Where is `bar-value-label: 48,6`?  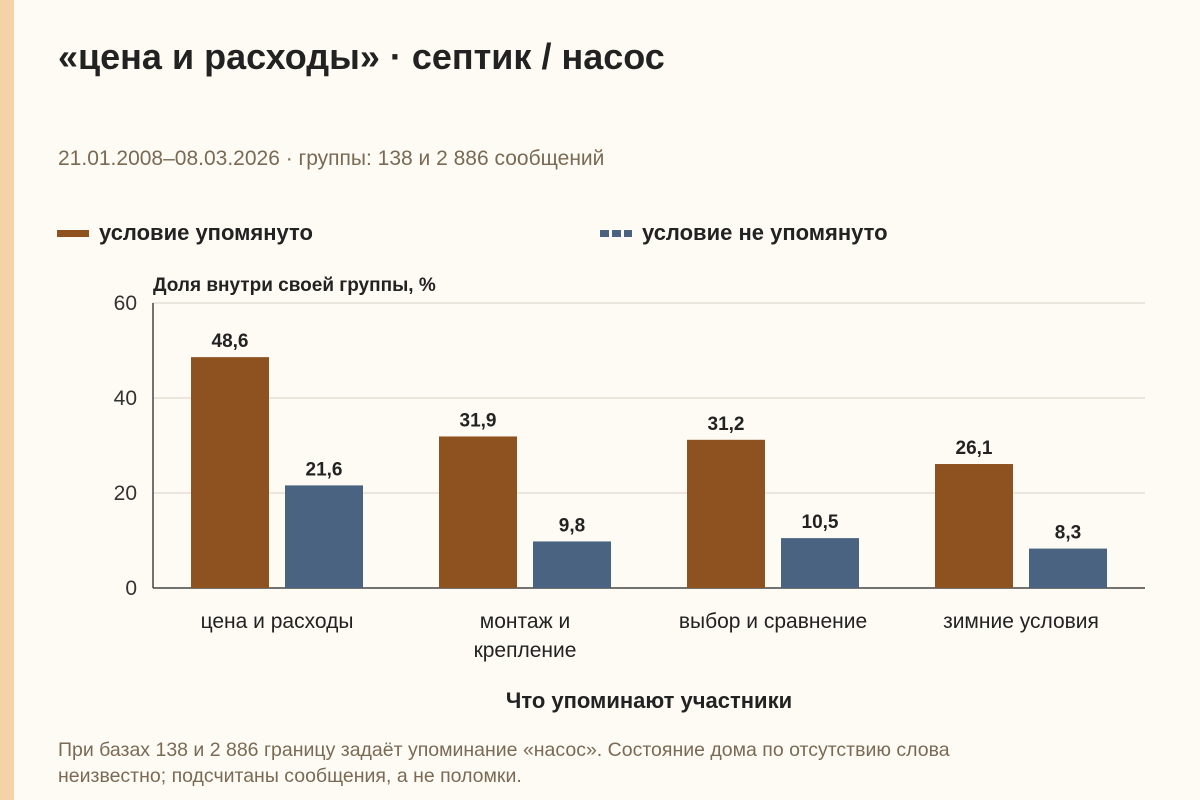 bar-value-label: 48,6 is located at coordinates (230, 341).